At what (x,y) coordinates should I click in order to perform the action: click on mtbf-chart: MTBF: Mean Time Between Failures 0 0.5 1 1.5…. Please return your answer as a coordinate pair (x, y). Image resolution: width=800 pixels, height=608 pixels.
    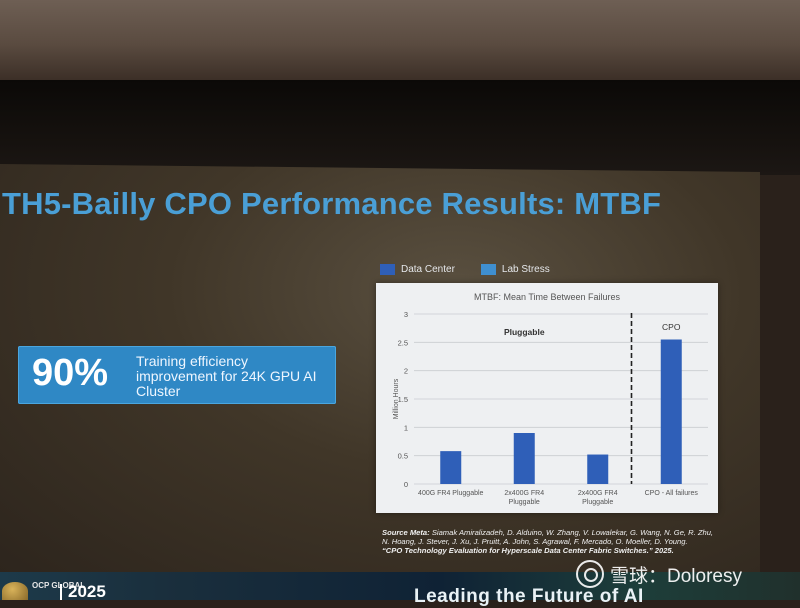
    Looking at the image, I should click on (550, 399).